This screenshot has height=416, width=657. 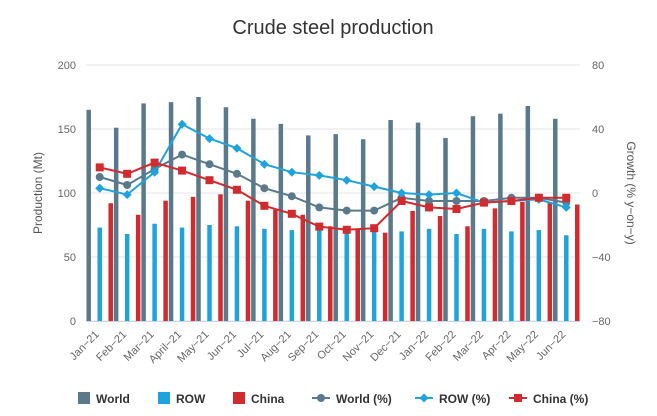 What do you see at coordinates (601, 258) in the screenshot?
I see `y2-tick-label: −40` at bounding box center [601, 258].